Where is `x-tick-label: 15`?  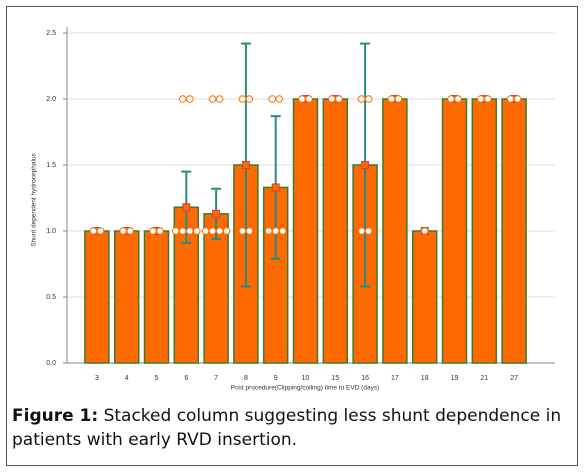
x-tick-label: 15 is located at coordinates (335, 378).